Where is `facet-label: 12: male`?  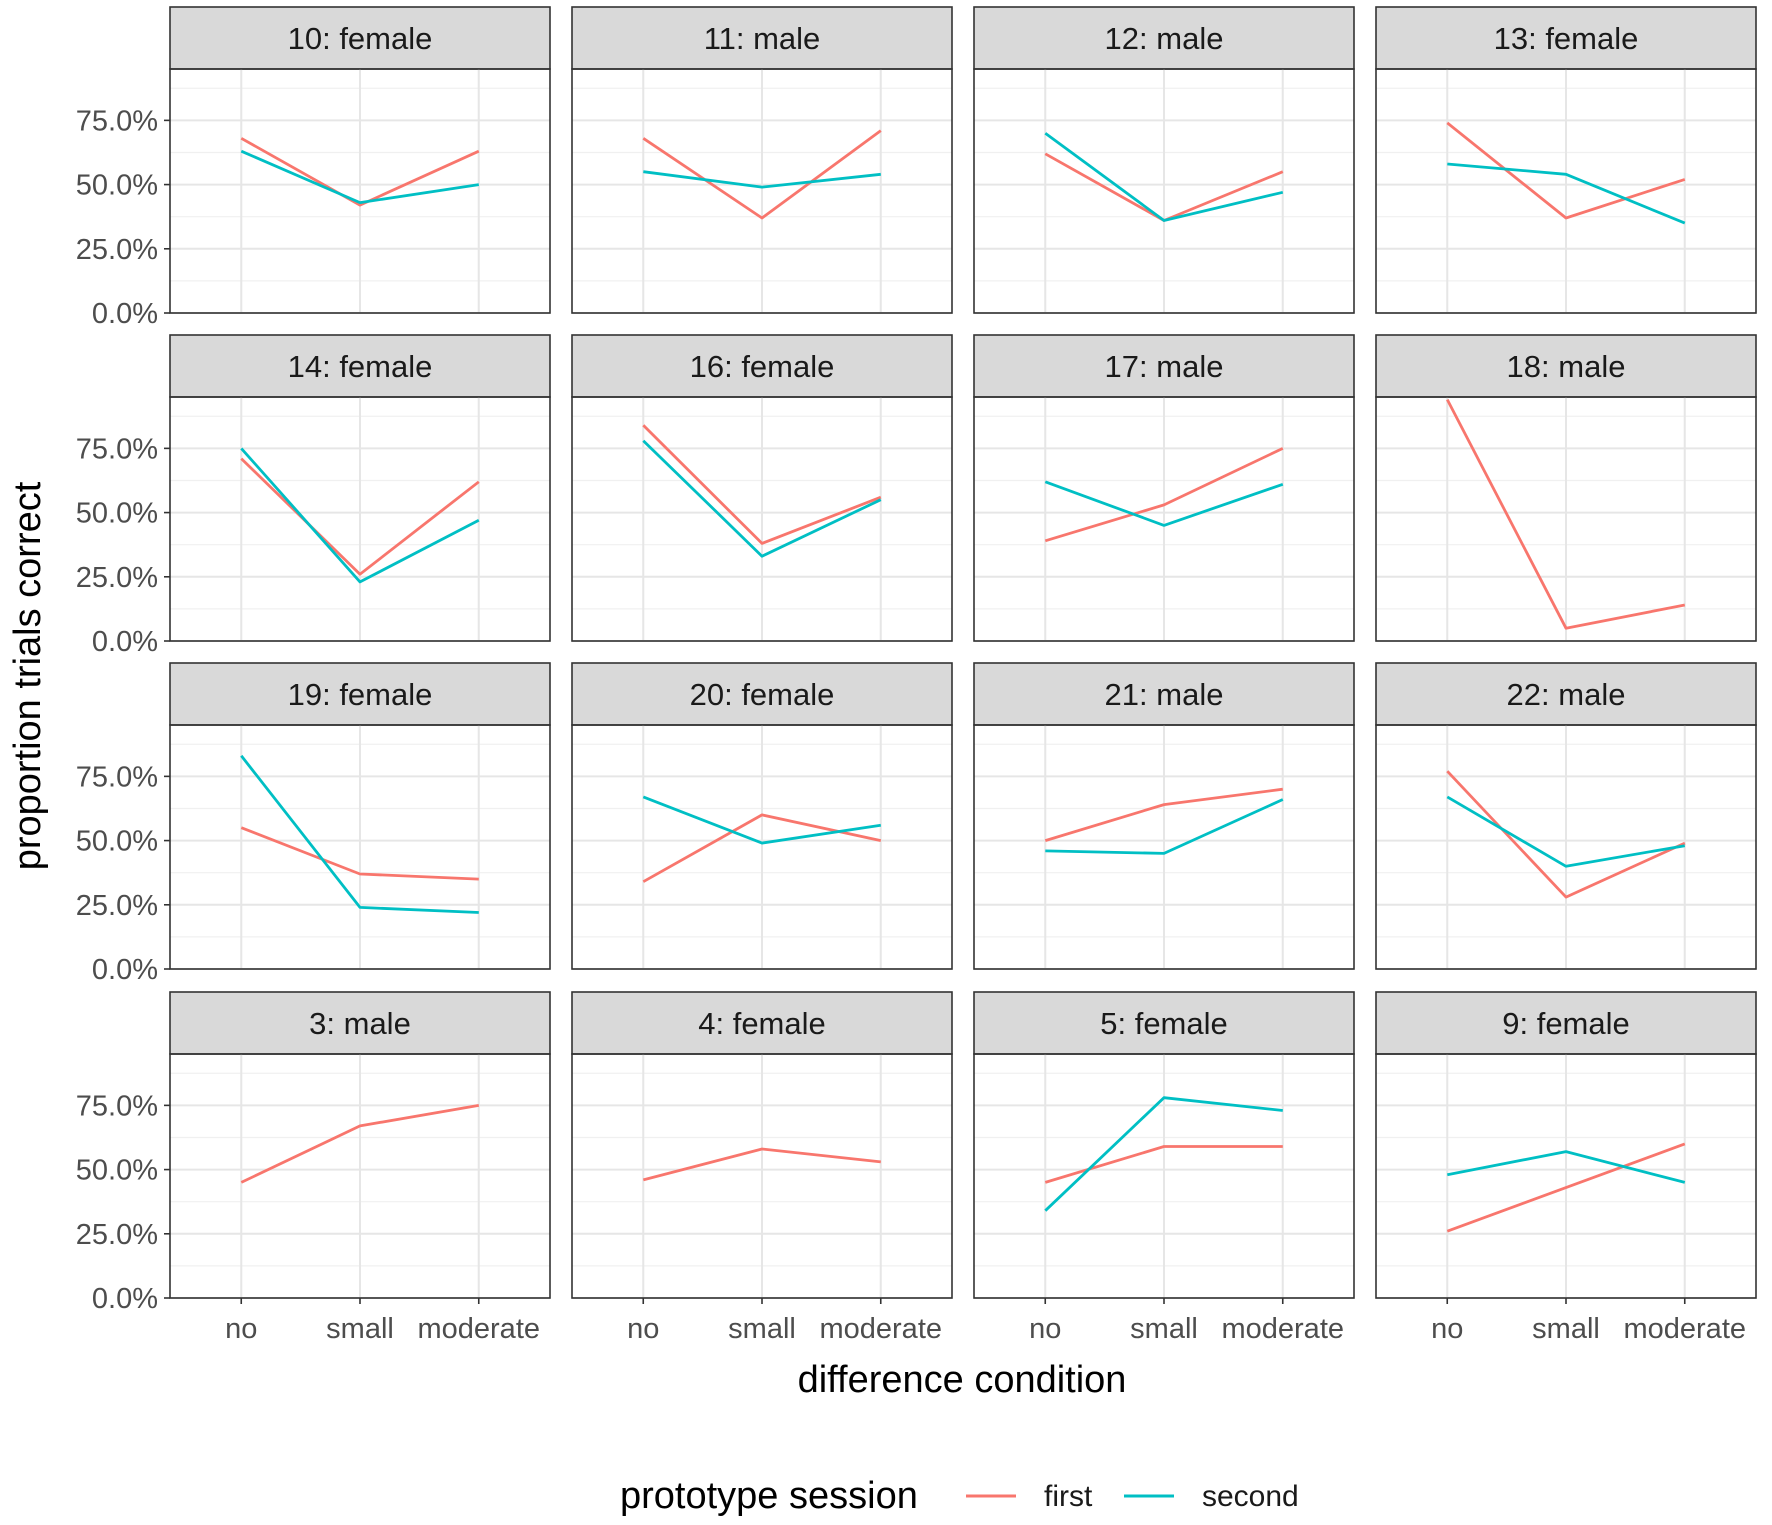
facet-label: 12: male is located at coordinates (1164, 38).